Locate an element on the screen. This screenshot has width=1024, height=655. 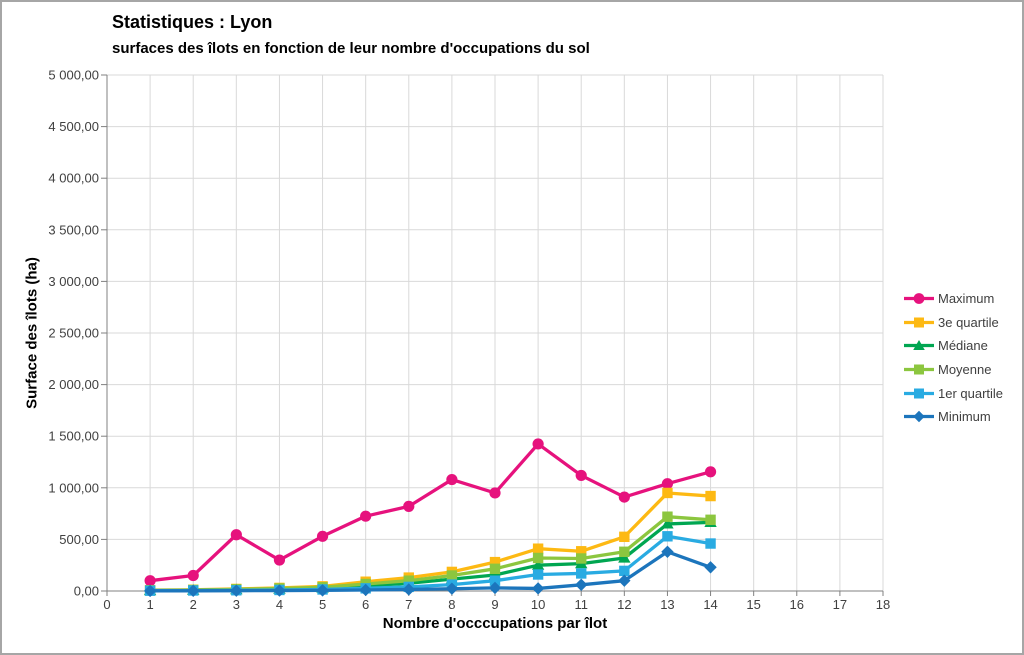
legend-m-diane-marker-icon is located at coordinates (919, 345).